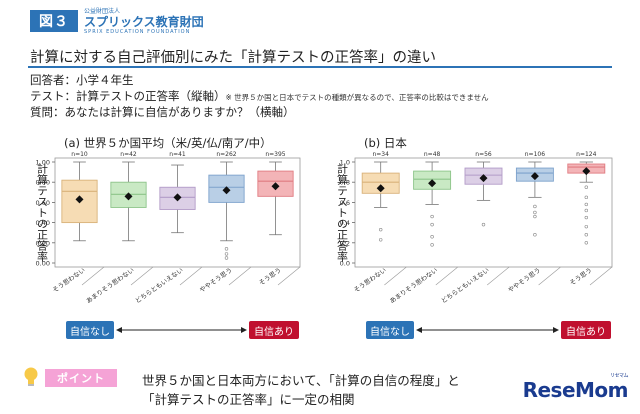  What do you see at coordinates (43, 183) in the screenshot?
I see `y-tick-label: 0.80` at bounding box center [43, 183].